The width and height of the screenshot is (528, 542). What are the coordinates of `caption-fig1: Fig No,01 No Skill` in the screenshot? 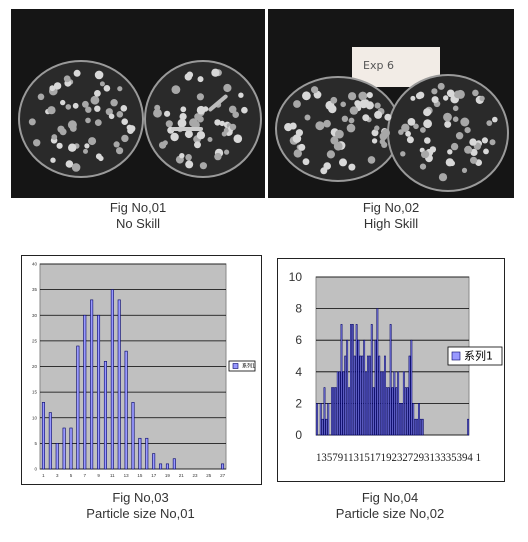 It's located at (138, 216).